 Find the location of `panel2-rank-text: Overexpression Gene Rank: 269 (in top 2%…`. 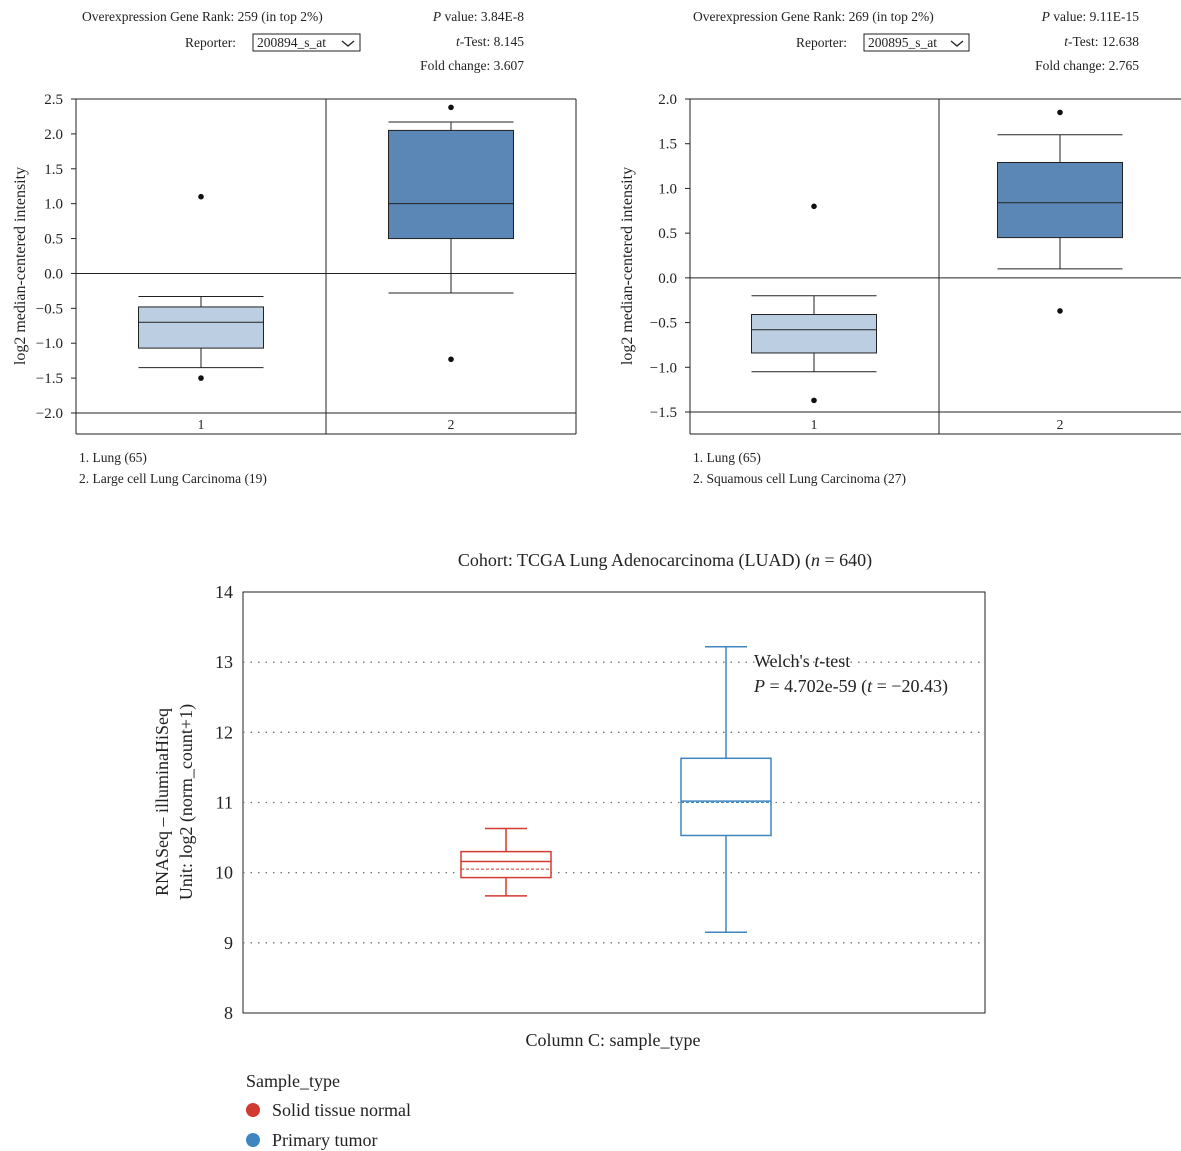

panel2-rank-text: Overexpression Gene Rank: 269 (in top 2%… is located at coordinates (813, 16).